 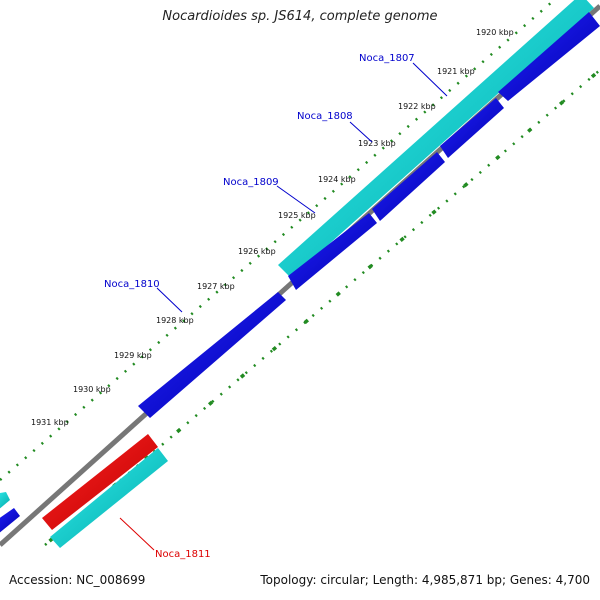 What do you see at coordinates (50, 422) in the screenshot?
I see `tick-label: 1931 kbp` at bounding box center [50, 422].